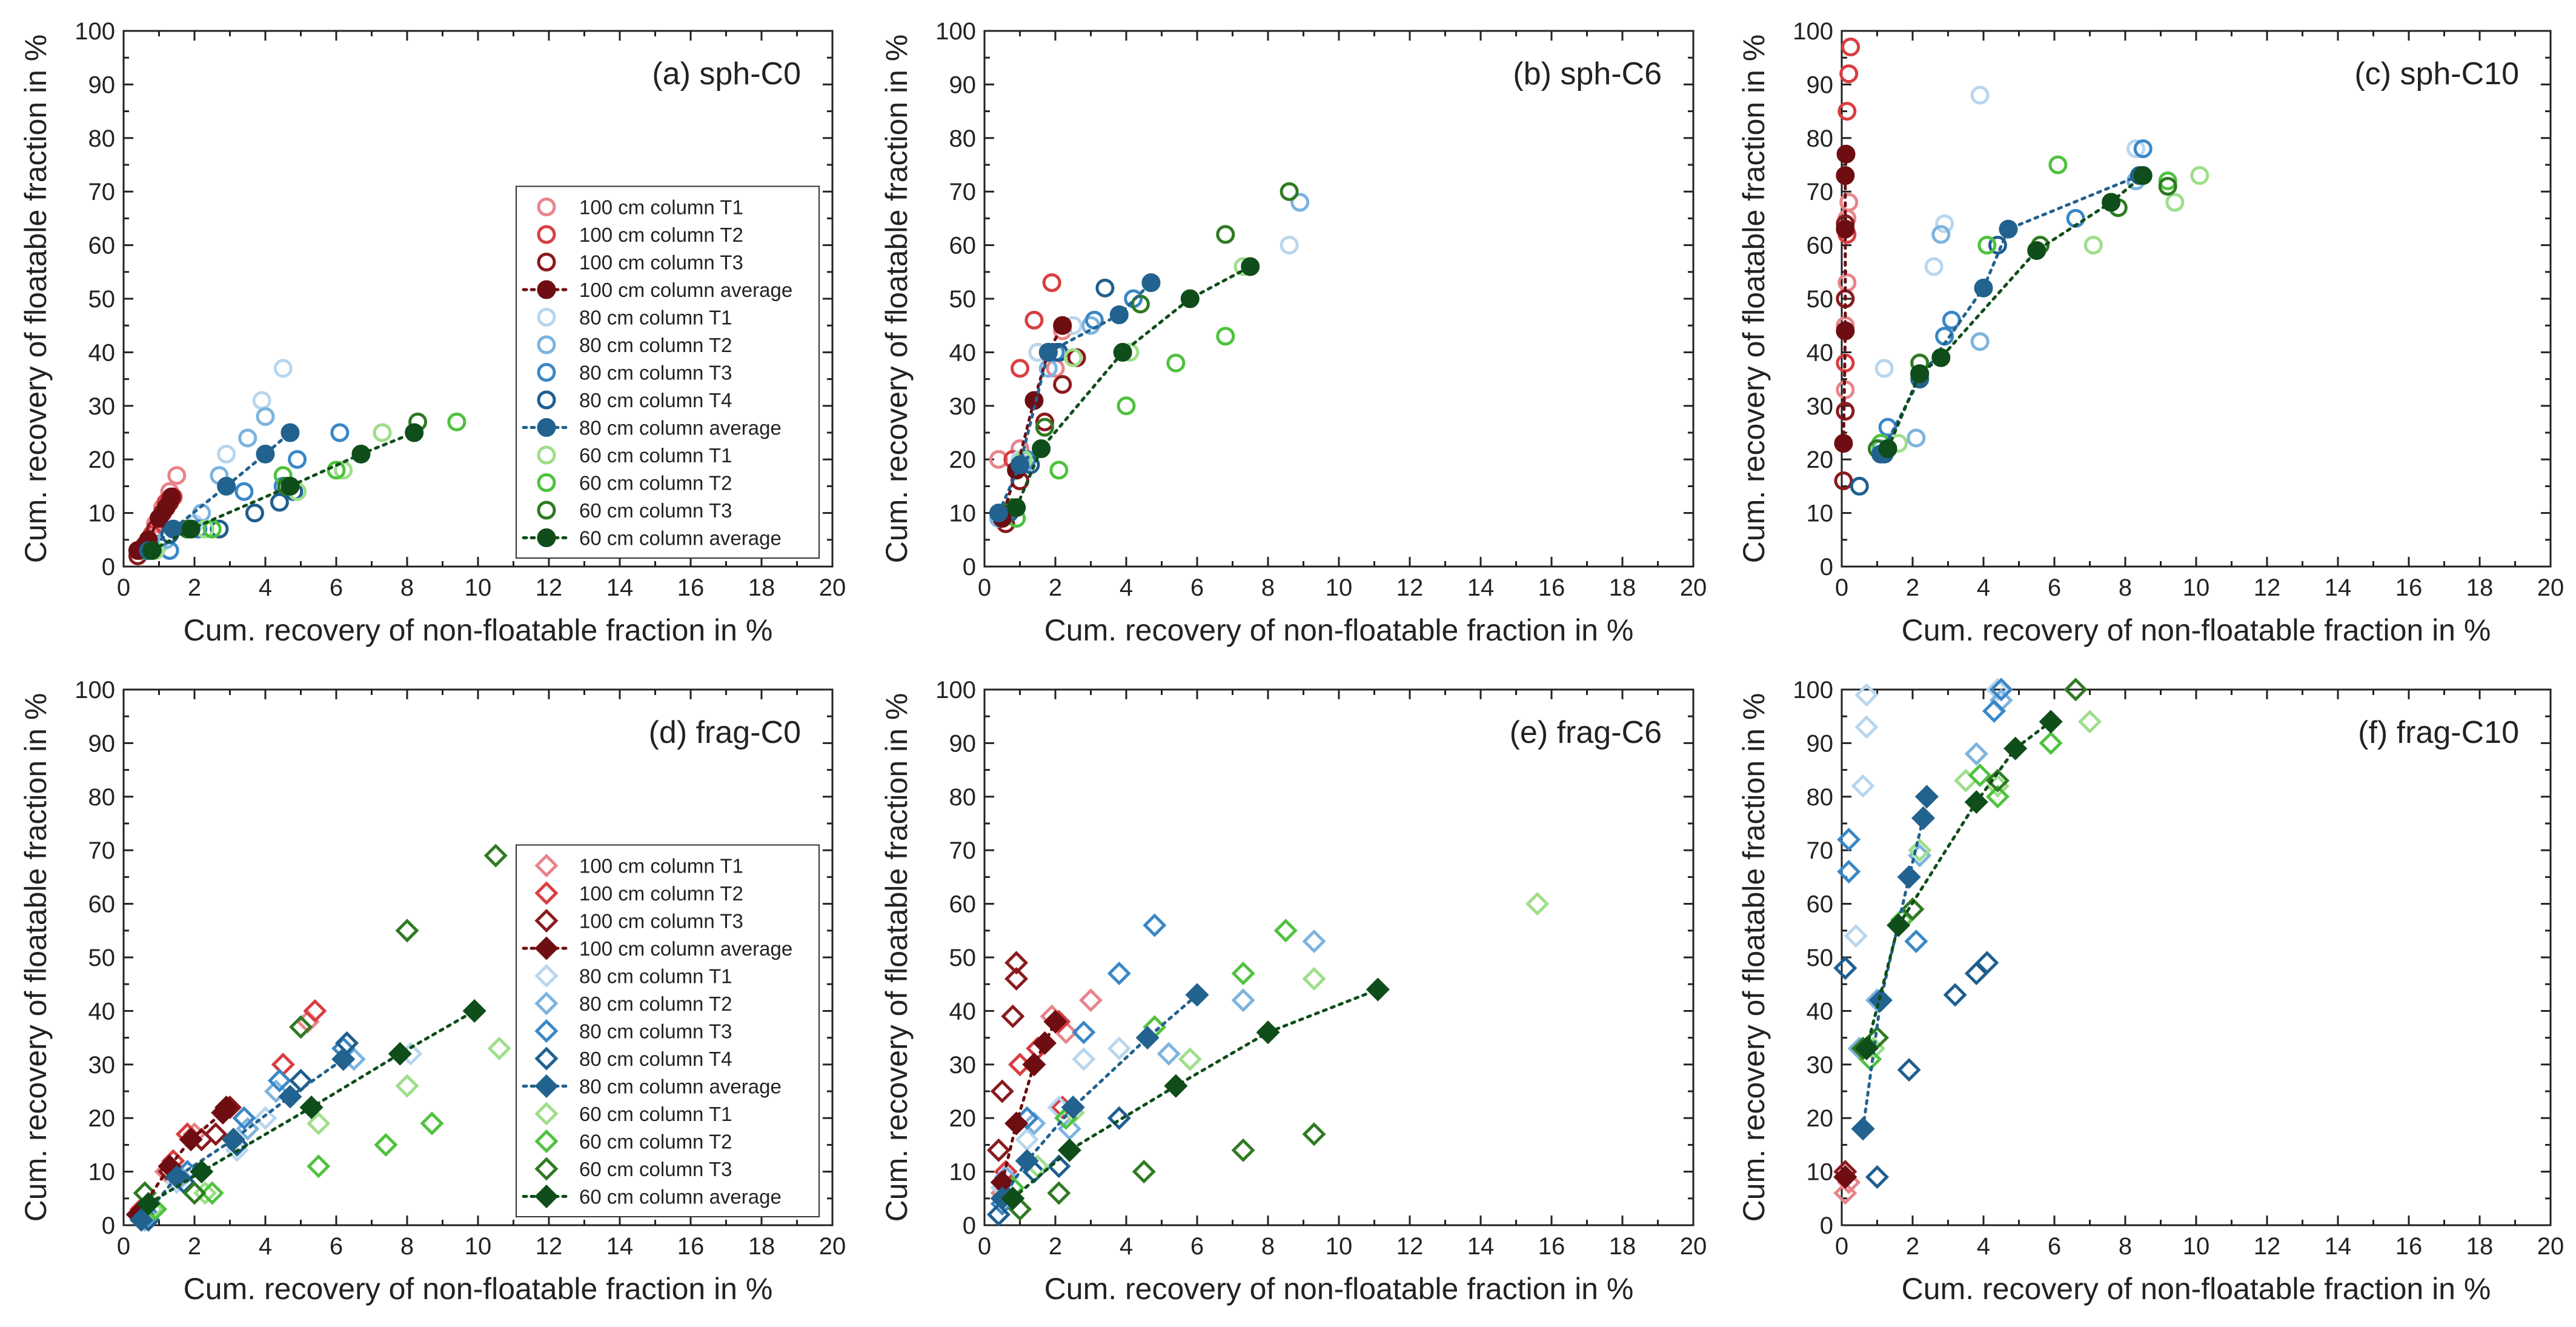 Image resolution: width=2576 pixels, height=1327 pixels. I want to click on series-80-T1, so click(1927, 812).